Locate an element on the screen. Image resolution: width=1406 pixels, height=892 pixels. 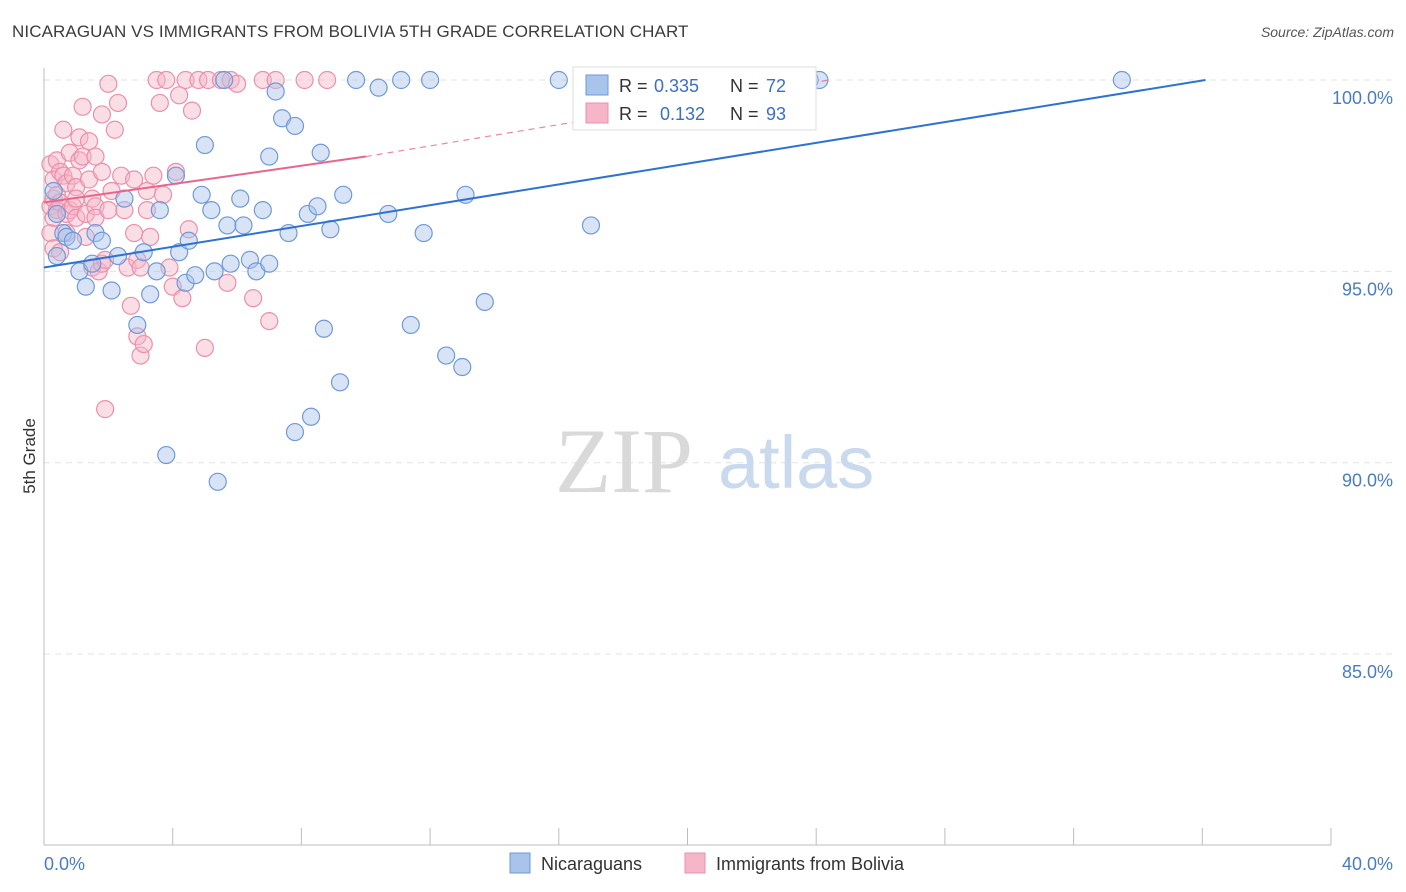
y-tick-labels: 100.0% 95.0% 90.0% 85.0% is located at coordinates (1362, 385).